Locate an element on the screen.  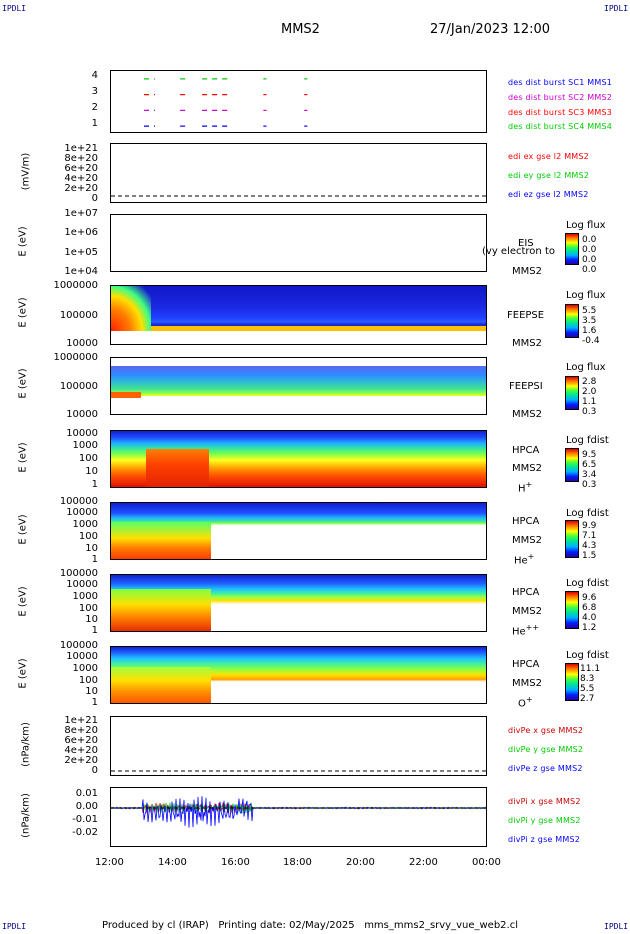
hpca-hepp-ytick: 1 is located at coordinates (94, 630).